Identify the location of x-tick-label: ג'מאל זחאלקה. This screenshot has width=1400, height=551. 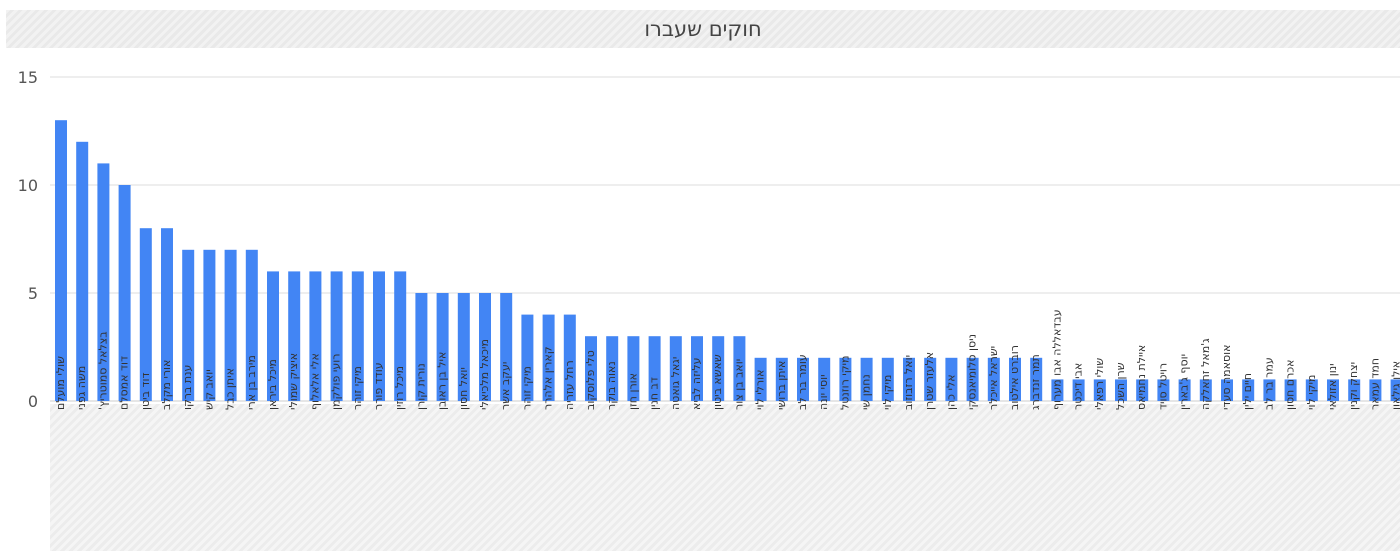
(1205, 374).